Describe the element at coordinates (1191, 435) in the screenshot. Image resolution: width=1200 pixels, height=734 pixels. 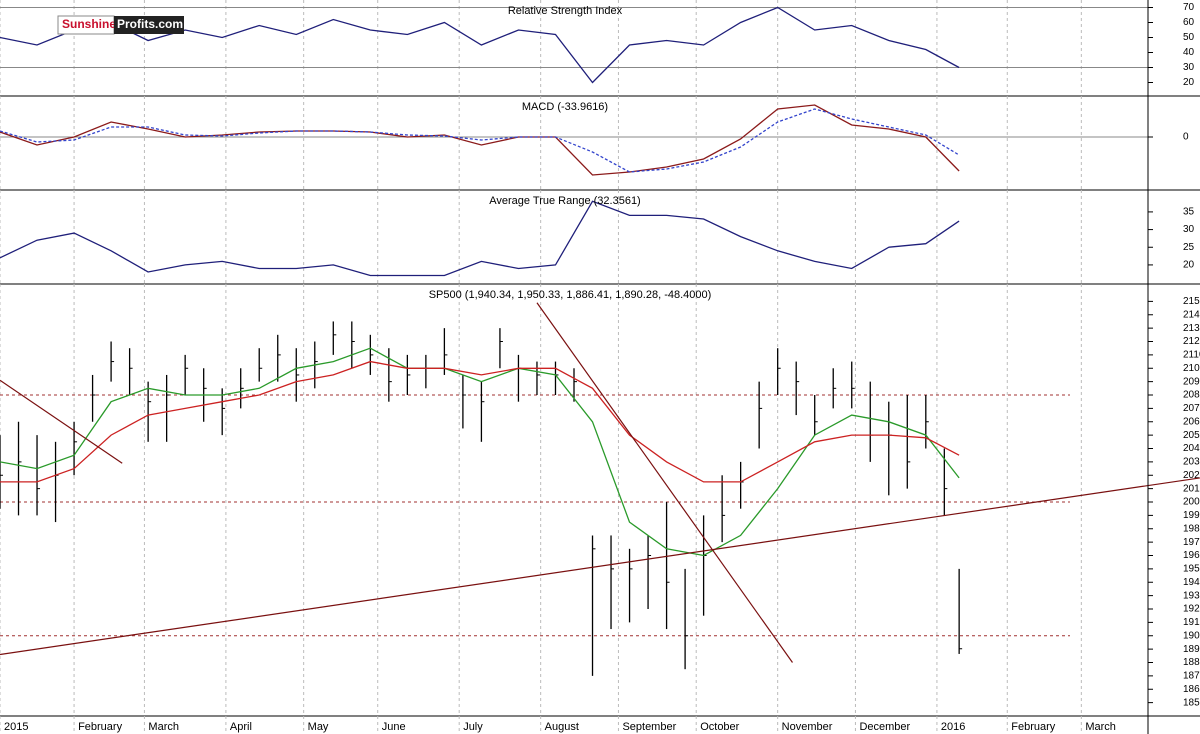
I see `y-tick-label: 2050` at that location.